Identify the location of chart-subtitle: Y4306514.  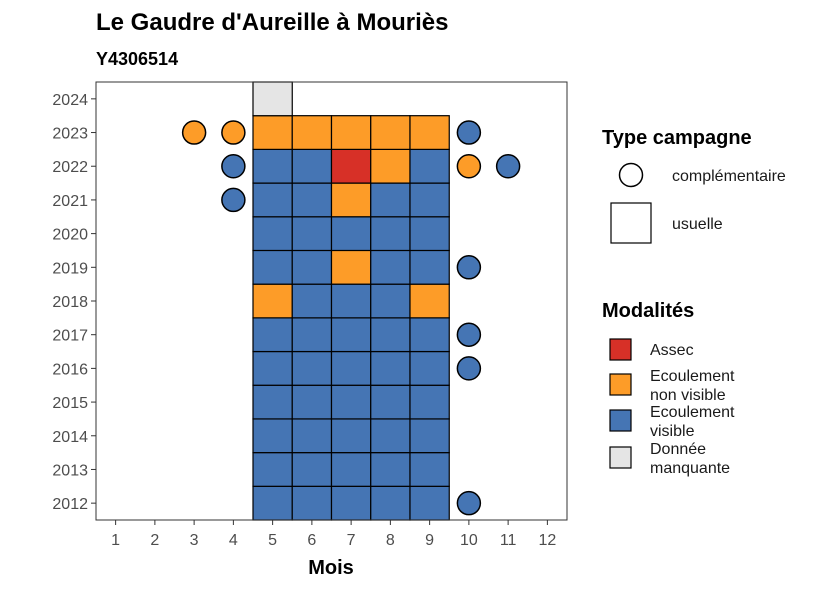
(137, 59).